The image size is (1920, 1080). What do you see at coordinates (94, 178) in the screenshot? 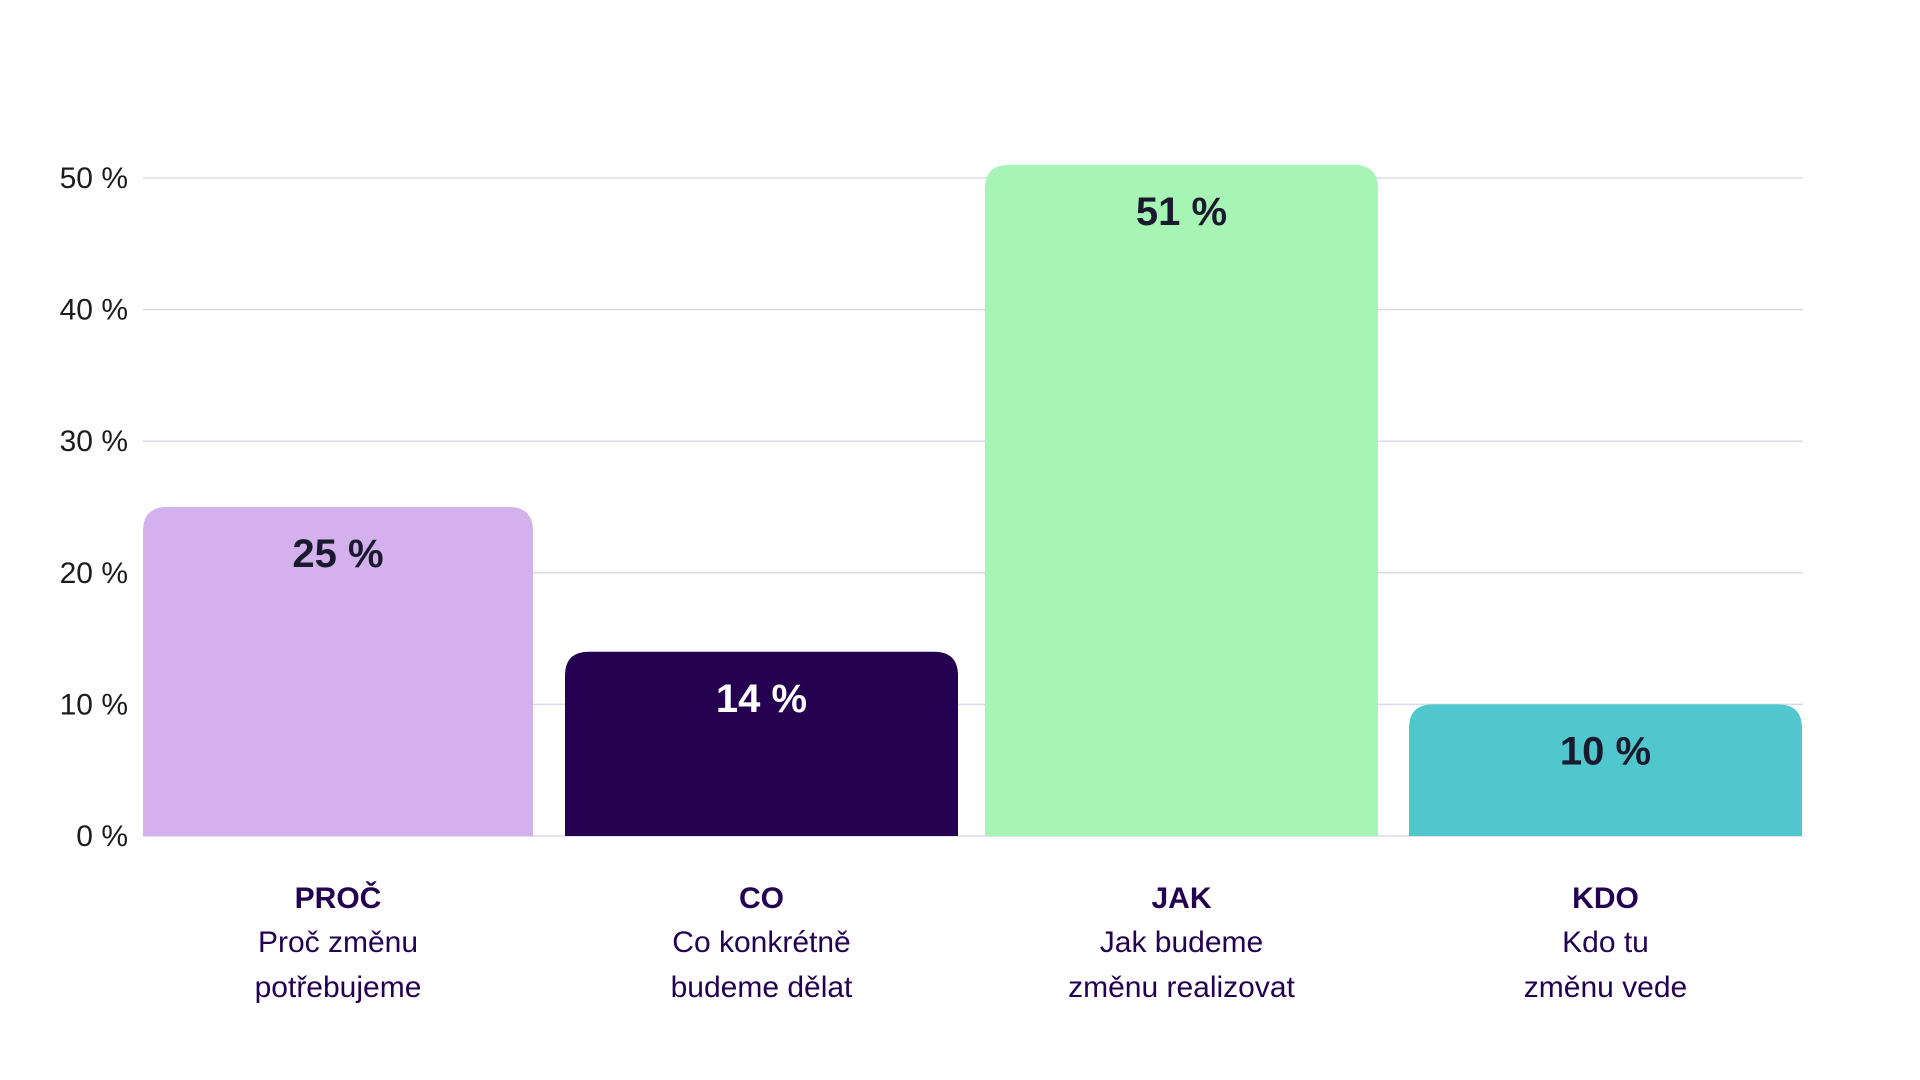
I see `y-tick-label: 50 %` at bounding box center [94, 178].